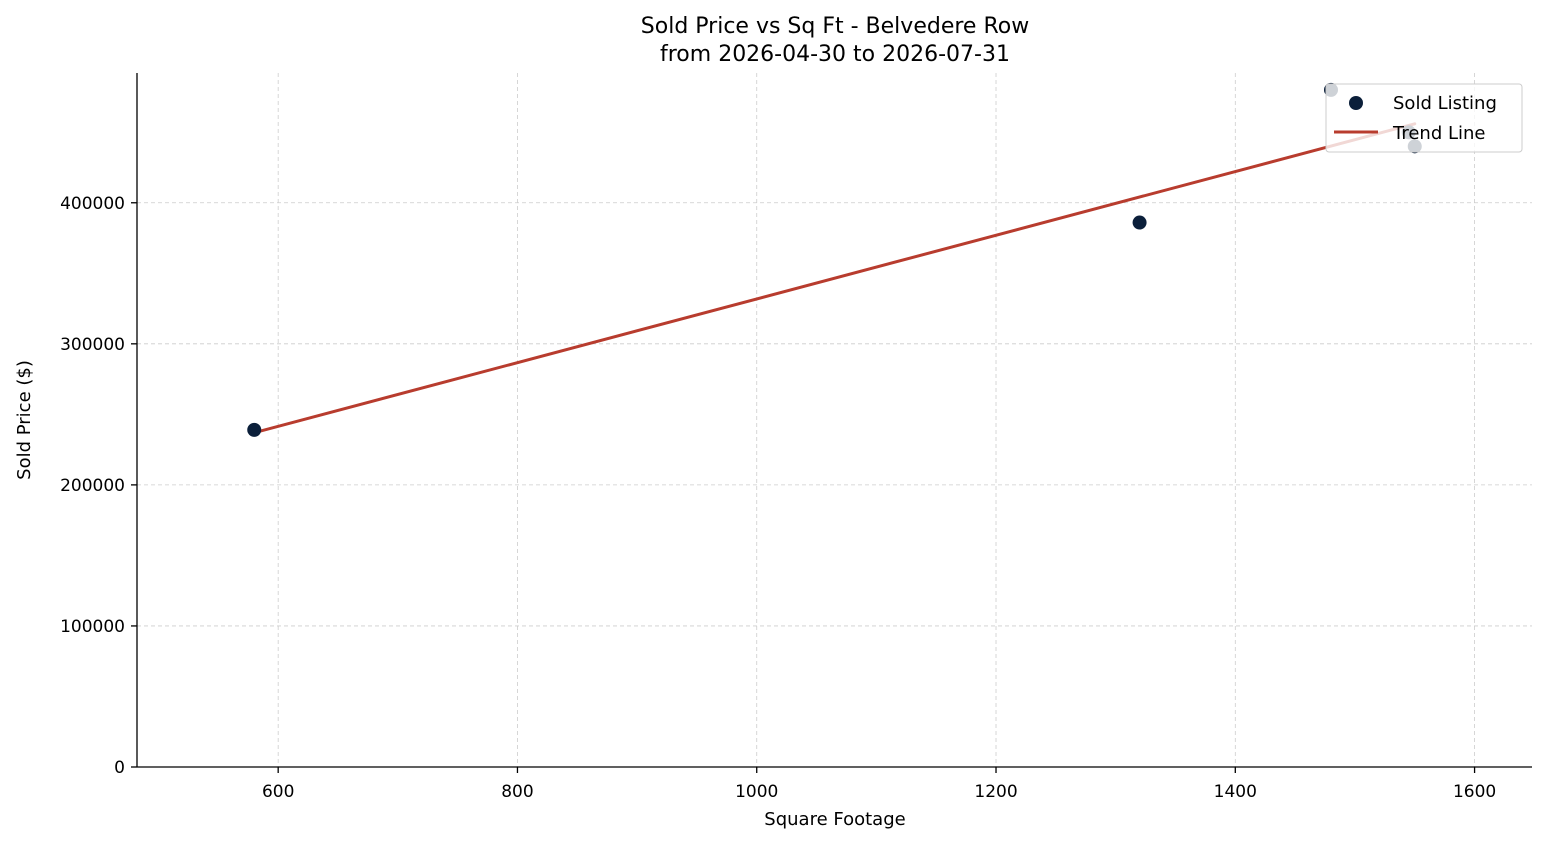  Describe the element at coordinates (517, 792) in the screenshot. I see `x-tick-label: 800` at that location.